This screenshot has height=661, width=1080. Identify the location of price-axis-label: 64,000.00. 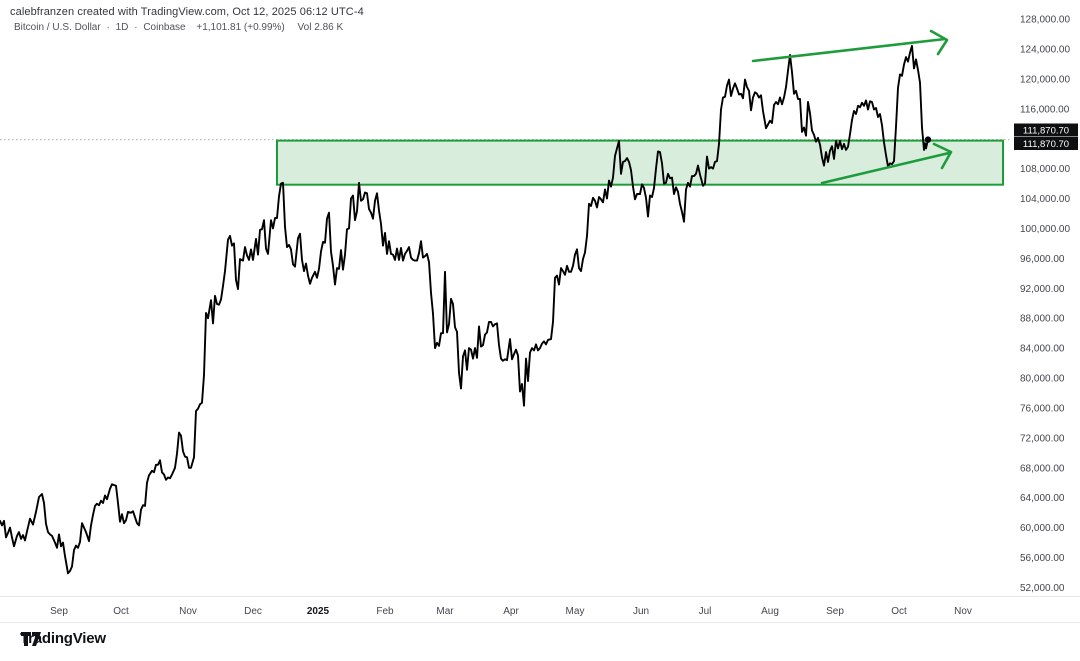
(1042, 498).